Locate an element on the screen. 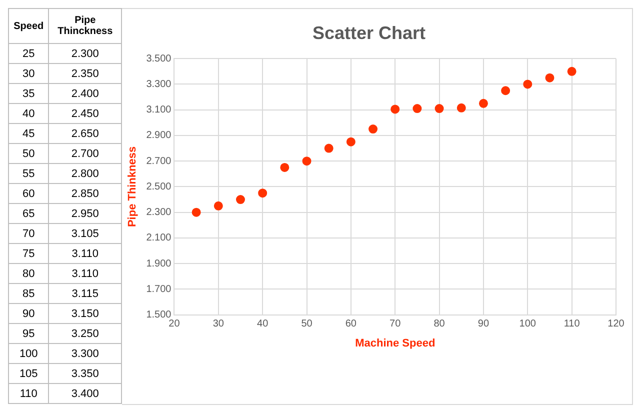 The height and width of the screenshot is (413, 641). x-tick-label: 70 is located at coordinates (396, 324).